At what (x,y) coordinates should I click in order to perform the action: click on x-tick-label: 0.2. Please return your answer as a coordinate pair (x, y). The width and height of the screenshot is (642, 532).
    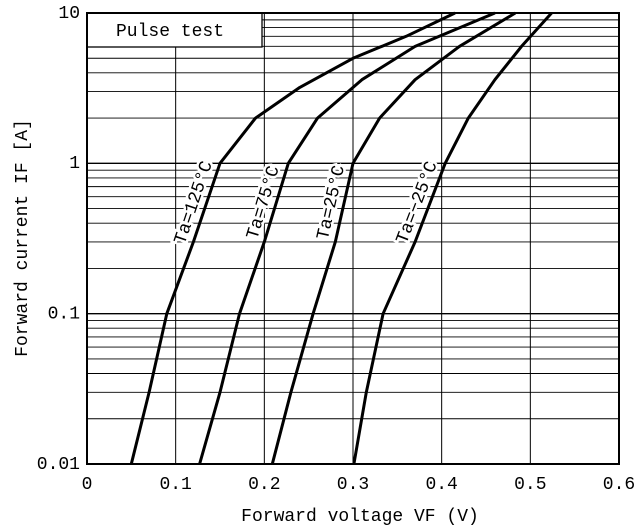
    Looking at the image, I should click on (264, 485).